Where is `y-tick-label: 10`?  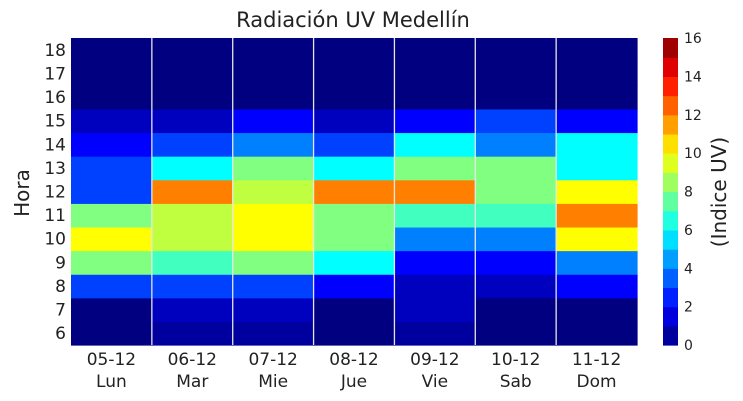 y-tick-label: 10 is located at coordinates (55, 240).